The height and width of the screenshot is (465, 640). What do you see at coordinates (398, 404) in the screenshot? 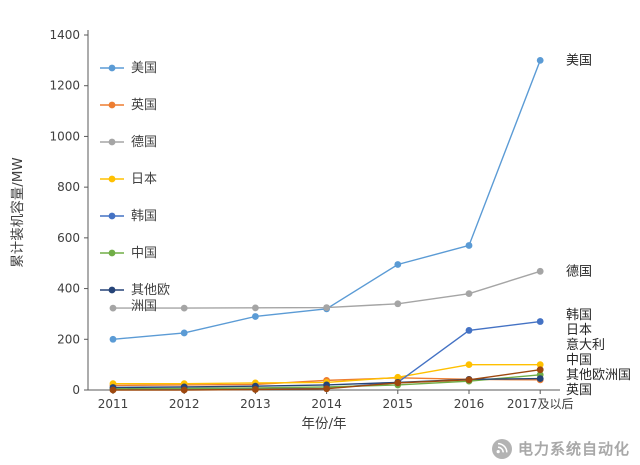
I see `x-tick-label: 2015` at bounding box center [398, 404].